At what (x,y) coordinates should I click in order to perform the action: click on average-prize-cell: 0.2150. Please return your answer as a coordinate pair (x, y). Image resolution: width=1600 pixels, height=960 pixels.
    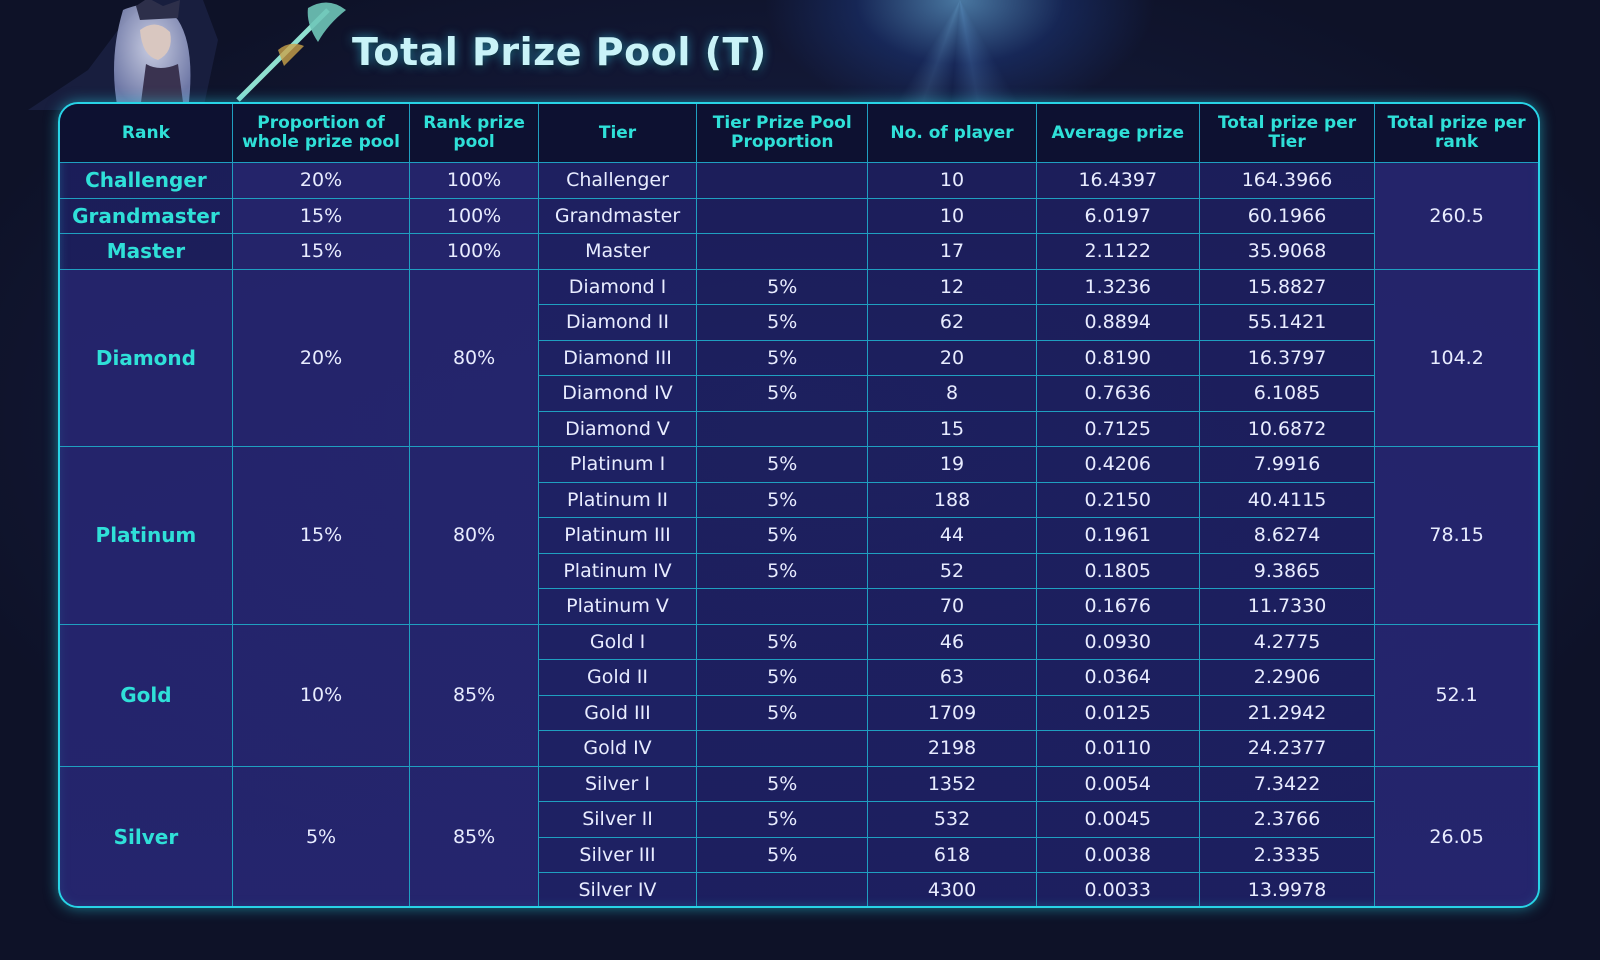
    Looking at the image, I should click on (1117, 499).